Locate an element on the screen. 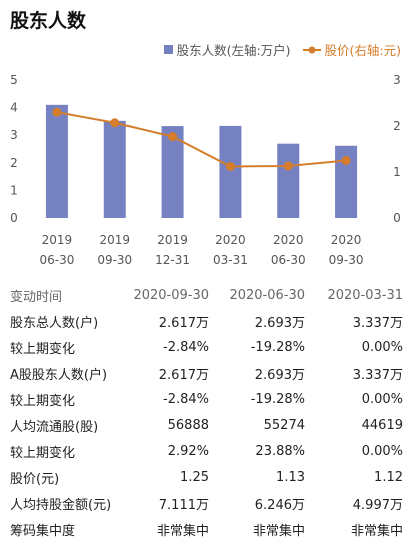  legend-item-bar: 股东人数(左轴:万户) is located at coordinates (227, 49).